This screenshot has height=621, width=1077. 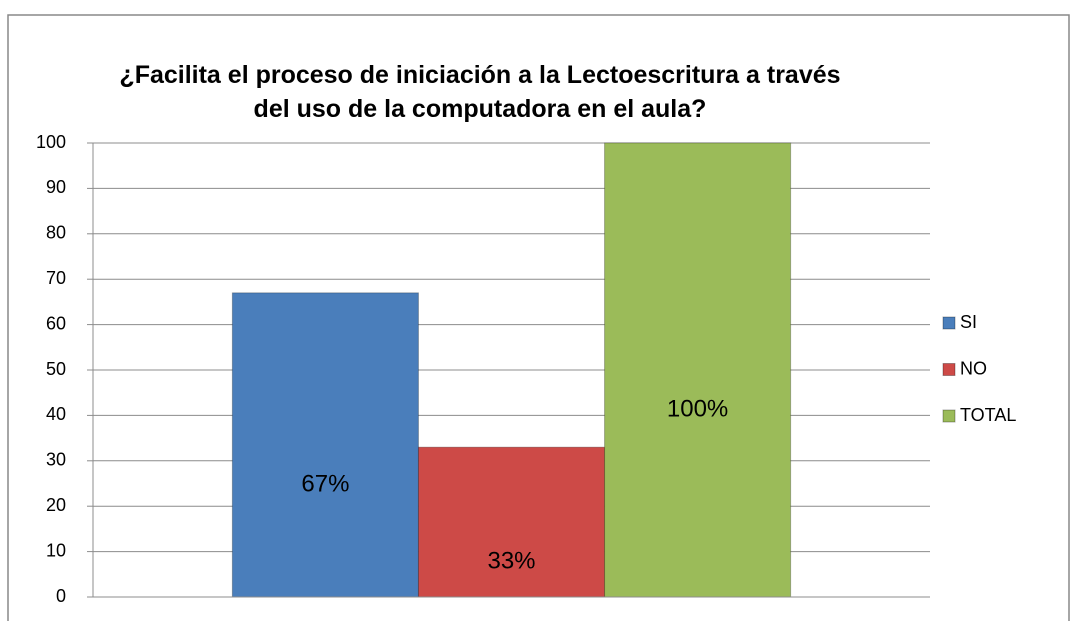 What do you see at coordinates (51, 142) in the screenshot?
I see `y-tick-label: 100` at bounding box center [51, 142].